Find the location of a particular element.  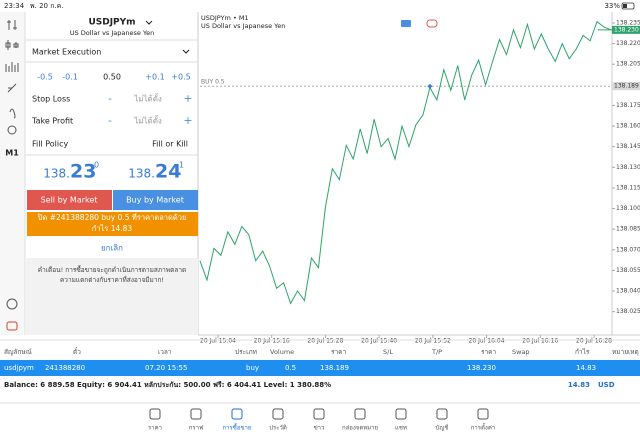

stop-loss-plus: + is located at coordinates (187, 98).